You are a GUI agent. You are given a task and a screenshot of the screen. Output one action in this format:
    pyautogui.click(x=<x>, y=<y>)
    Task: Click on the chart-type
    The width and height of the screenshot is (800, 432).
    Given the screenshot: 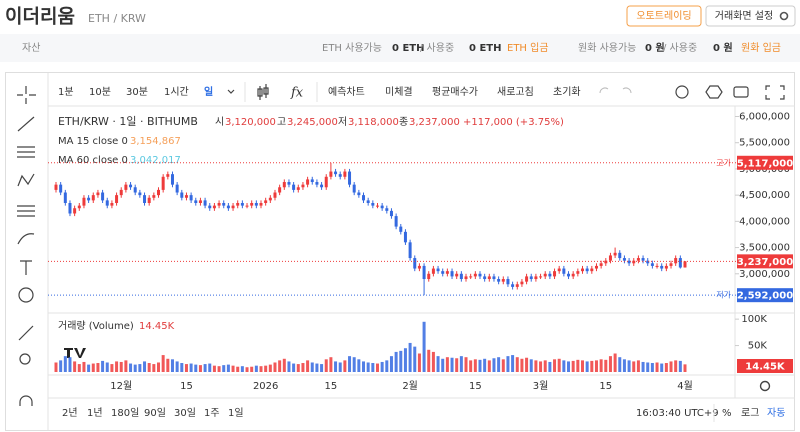 What is the action you would take?
    pyautogui.click(x=263, y=92)
    